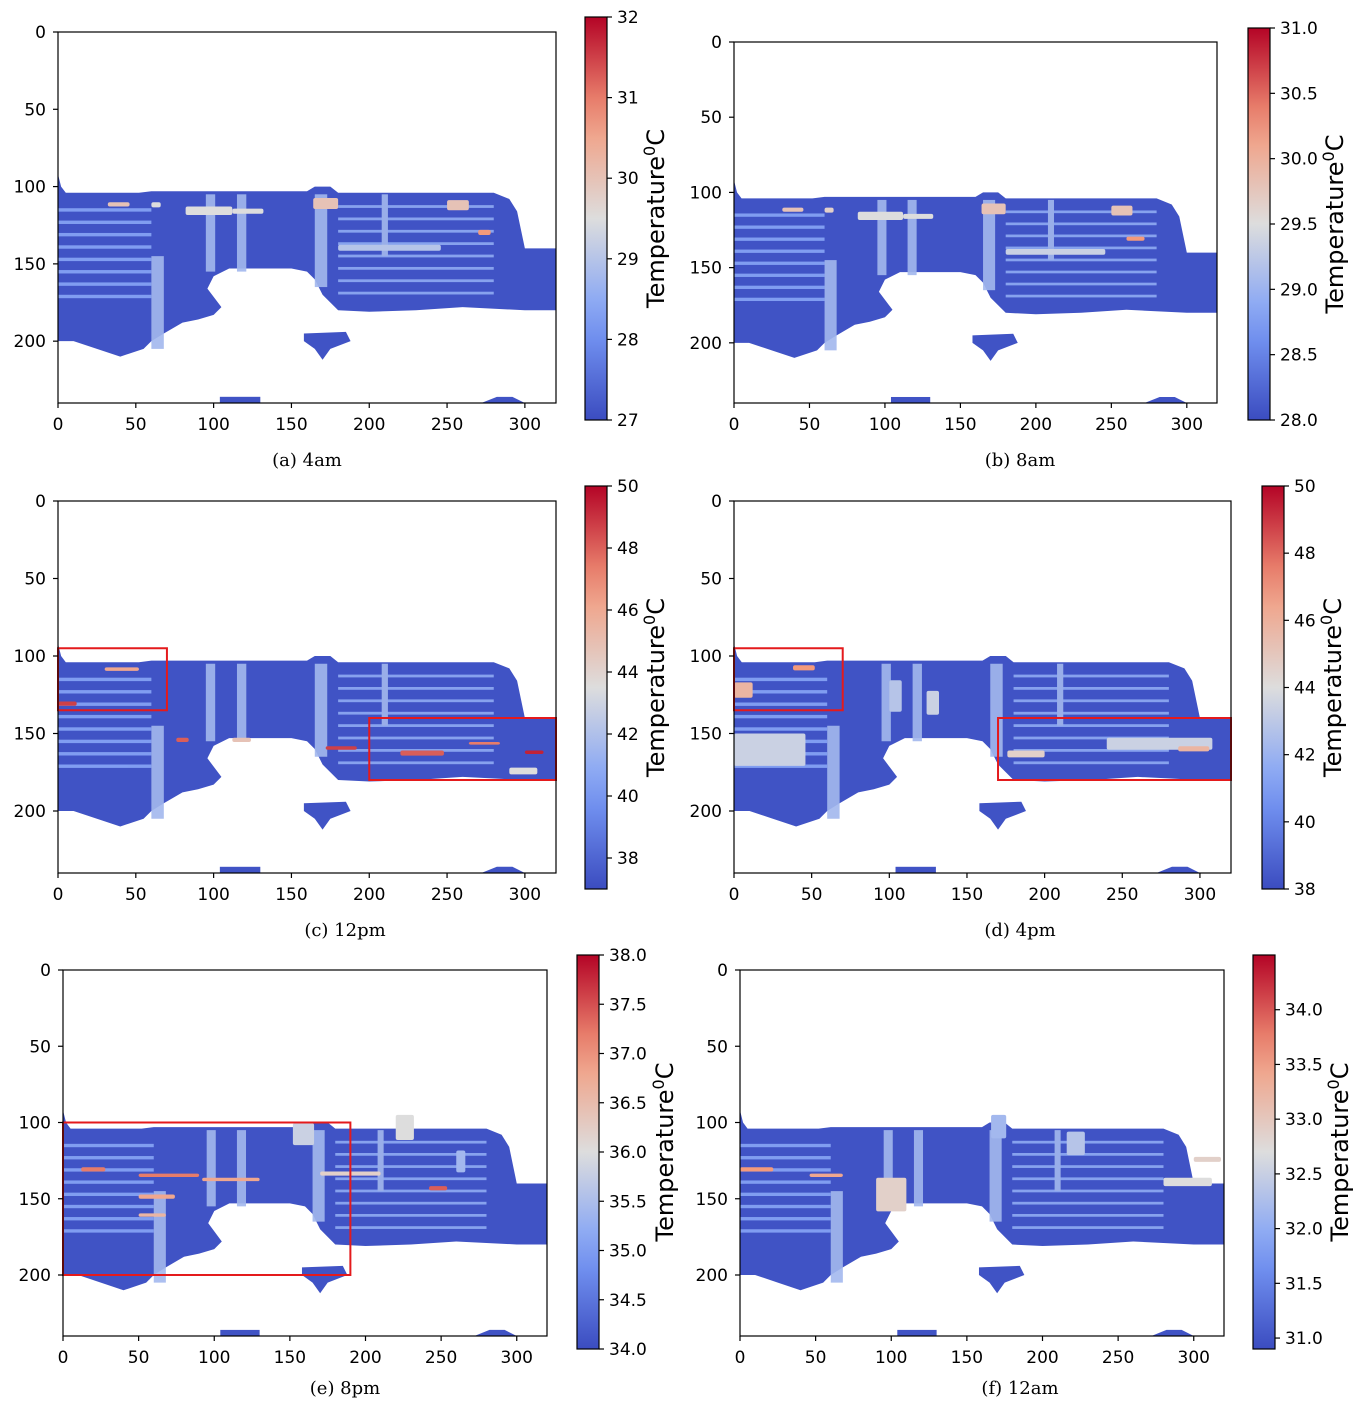  I want to click on colorbar-tick-label: 28, so click(628, 340).